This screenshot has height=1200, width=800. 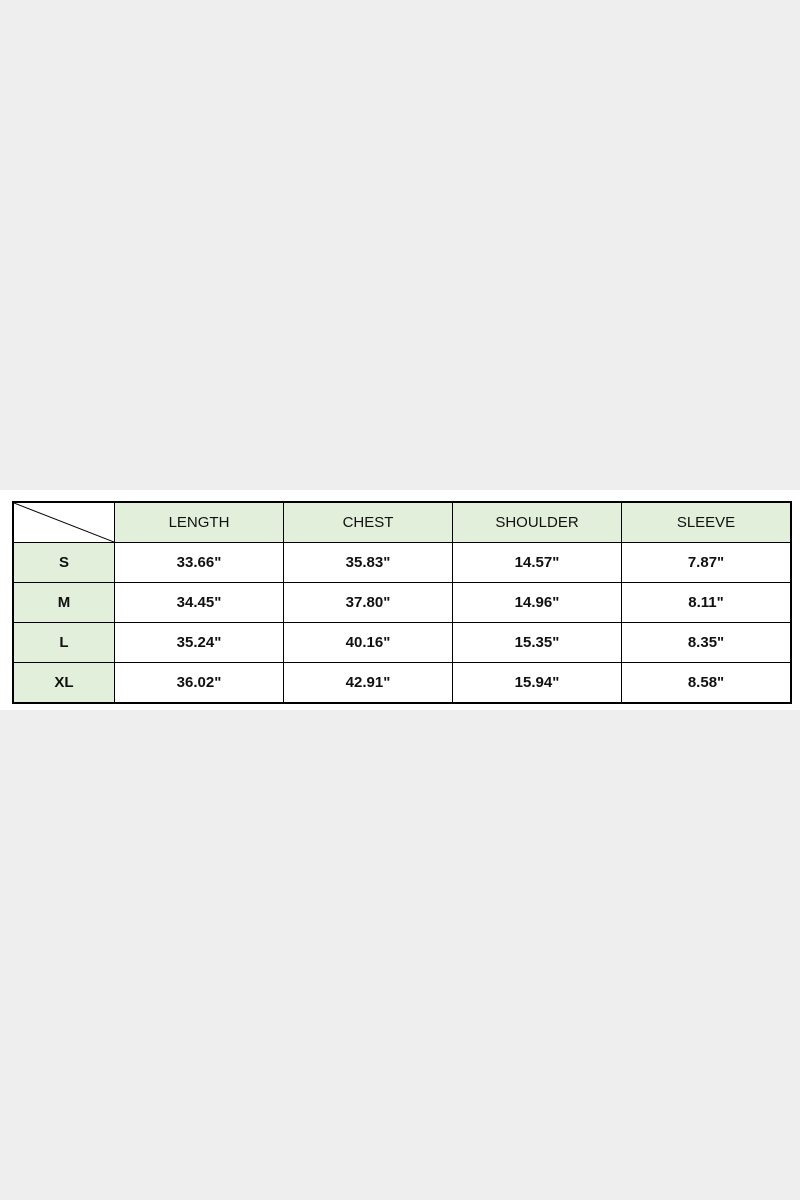 What do you see at coordinates (368, 683) in the screenshot?
I see `cell-chest: 42.91"` at bounding box center [368, 683].